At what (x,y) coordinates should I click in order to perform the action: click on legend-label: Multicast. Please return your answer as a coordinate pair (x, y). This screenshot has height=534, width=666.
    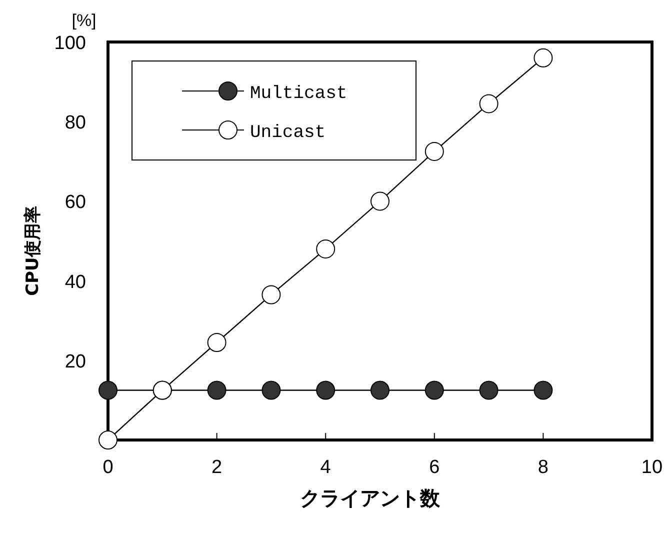
    Looking at the image, I should click on (299, 94).